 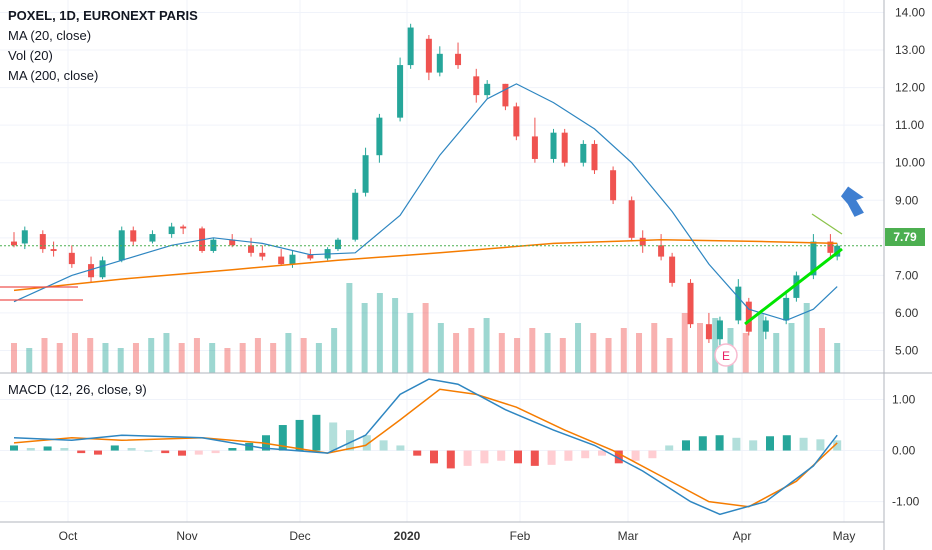 What do you see at coordinates (628, 536) in the screenshot?
I see `time-tick-label: Mar` at bounding box center [628, 536].